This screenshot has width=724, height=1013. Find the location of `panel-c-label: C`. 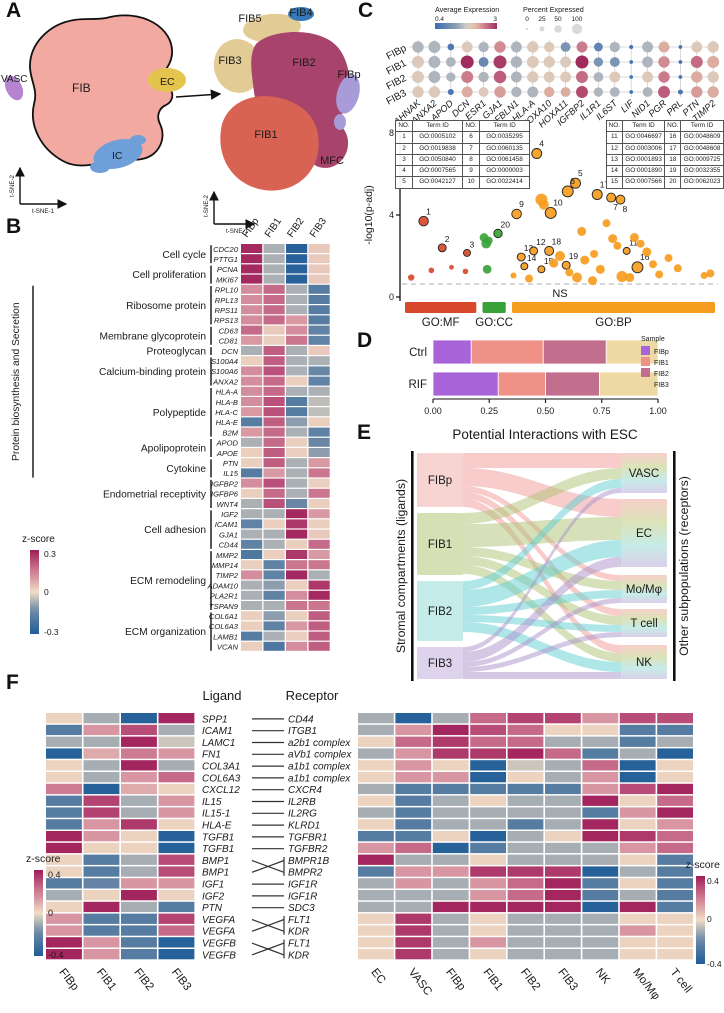

panel-c-label: C is located at coordinates (366, 11).